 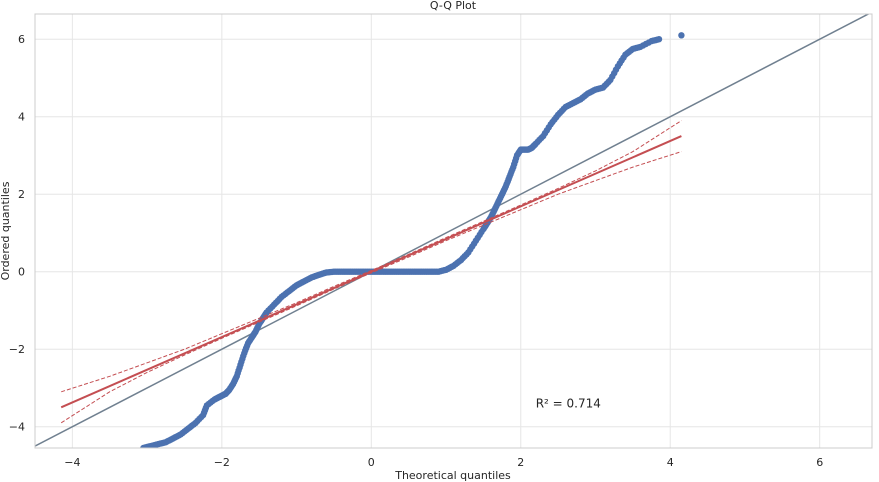 What do you see at coordinates (21, 194) in the screenshot?
I see `y-tick-label: 2` at bounding box center [21, 194].